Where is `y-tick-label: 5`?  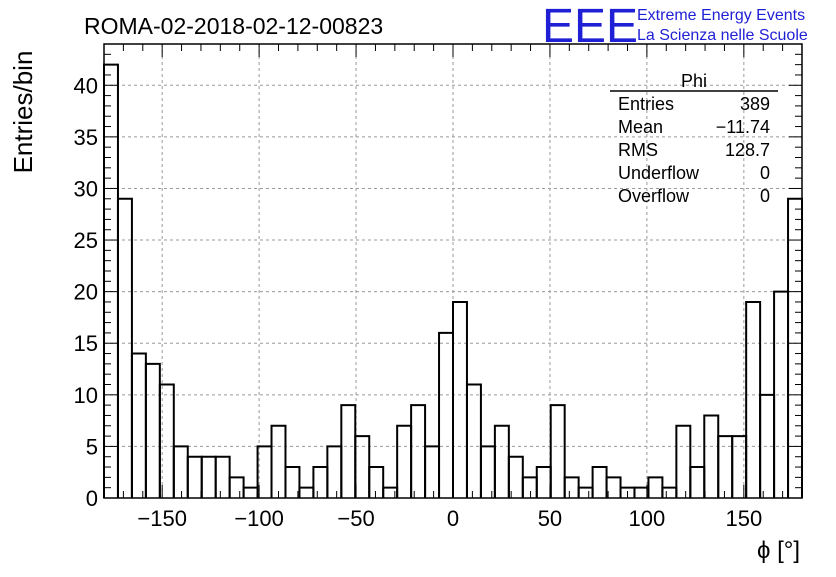 y-tick-label: 5 is located at coordinates (92, 446).